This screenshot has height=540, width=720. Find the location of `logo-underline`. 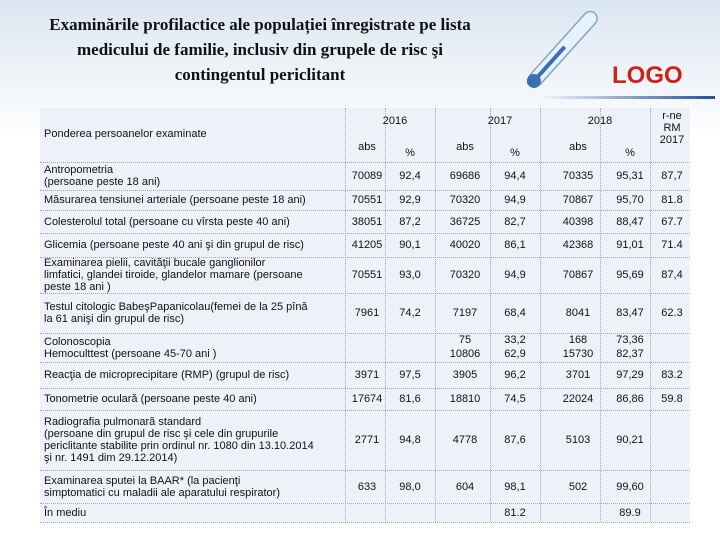

logo-underline is located at coordinates (627, 97).